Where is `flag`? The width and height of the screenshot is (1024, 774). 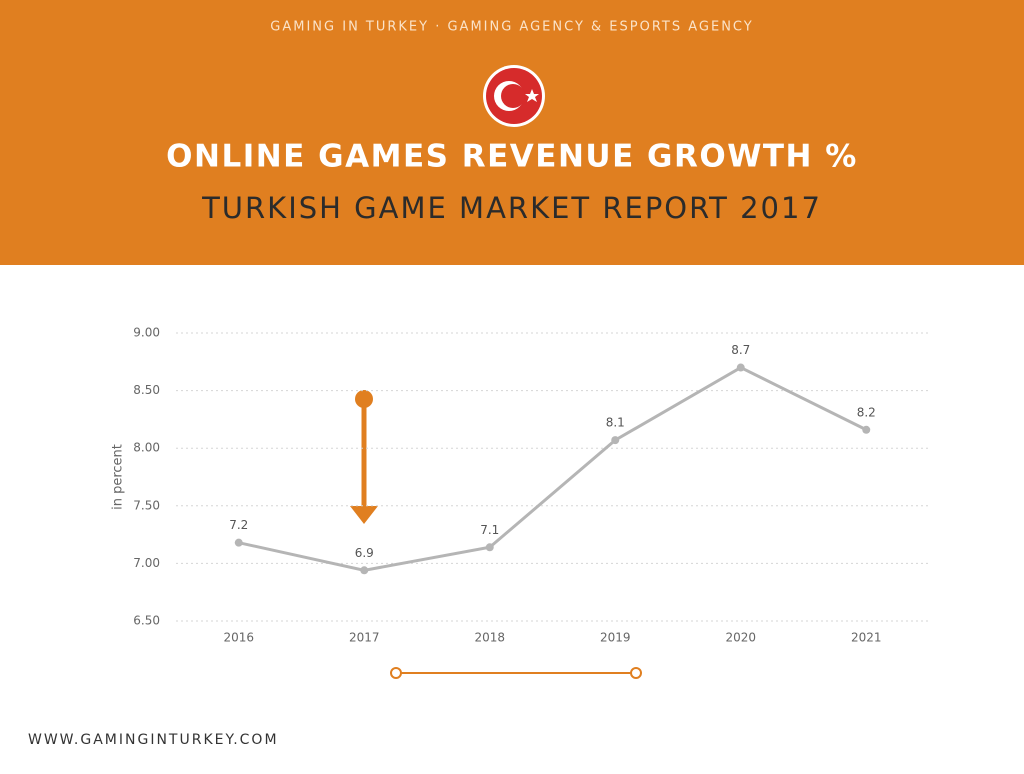
flag is located at coordinates (514, 96).